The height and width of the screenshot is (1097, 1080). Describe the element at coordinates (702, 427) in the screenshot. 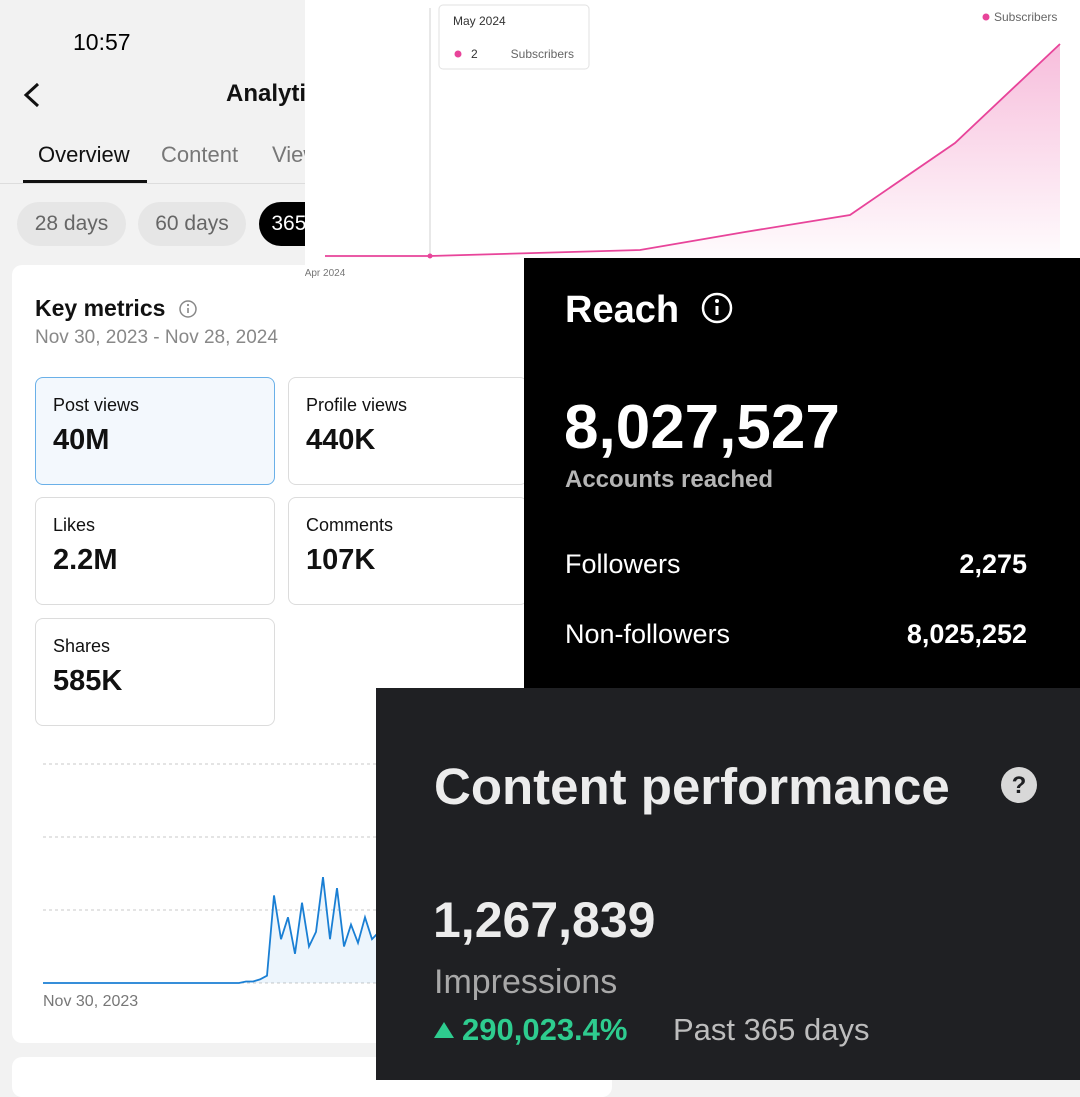

I see `reach-total: 8,027,527` at that location.